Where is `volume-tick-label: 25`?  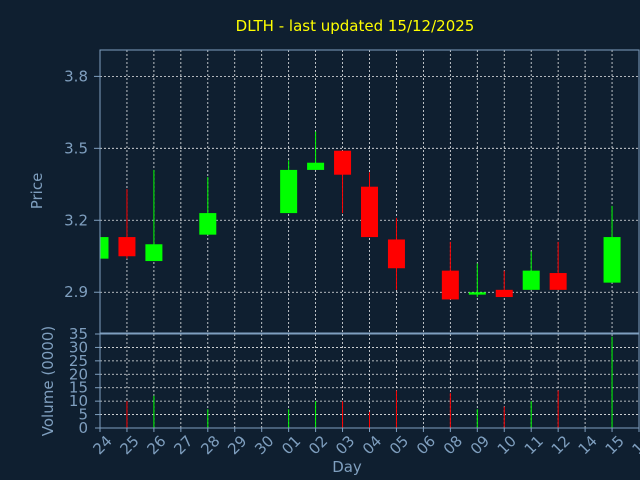
volume-tick-label: 25 is located at coordinates (78, 361).